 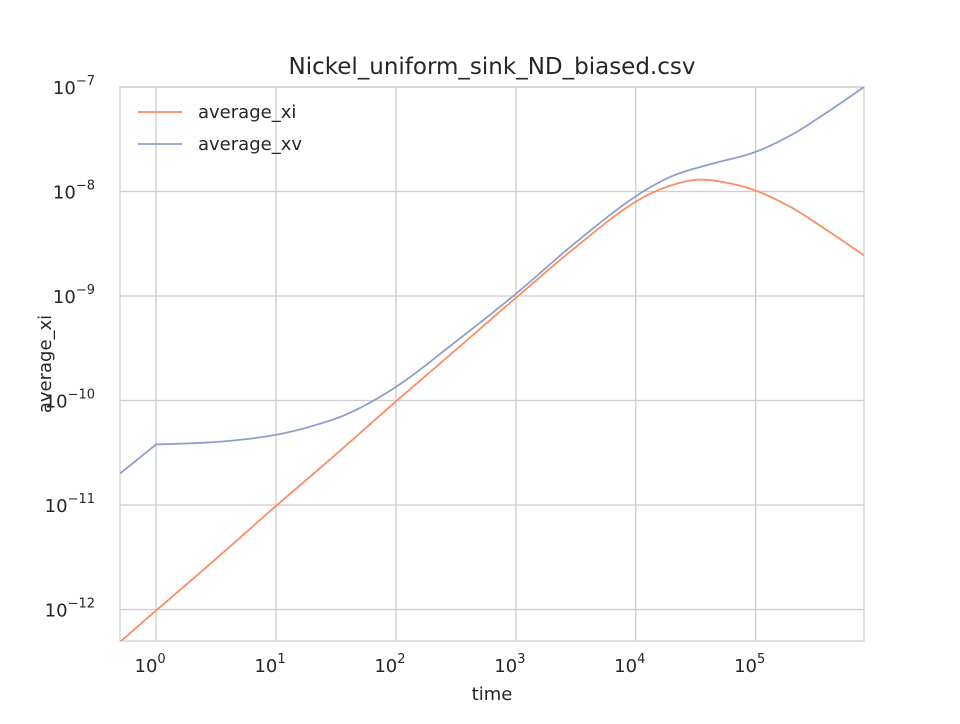 What do you see at coordinates (81, 499) in the screenshot?
I see `y-tick-exponent: −11` at bounding box center [81, 499].